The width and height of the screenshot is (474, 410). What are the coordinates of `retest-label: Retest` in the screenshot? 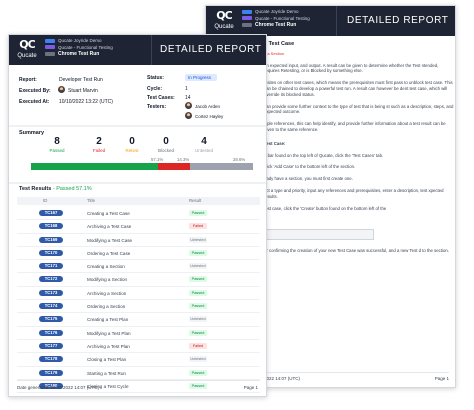 It's located at (132, 150).